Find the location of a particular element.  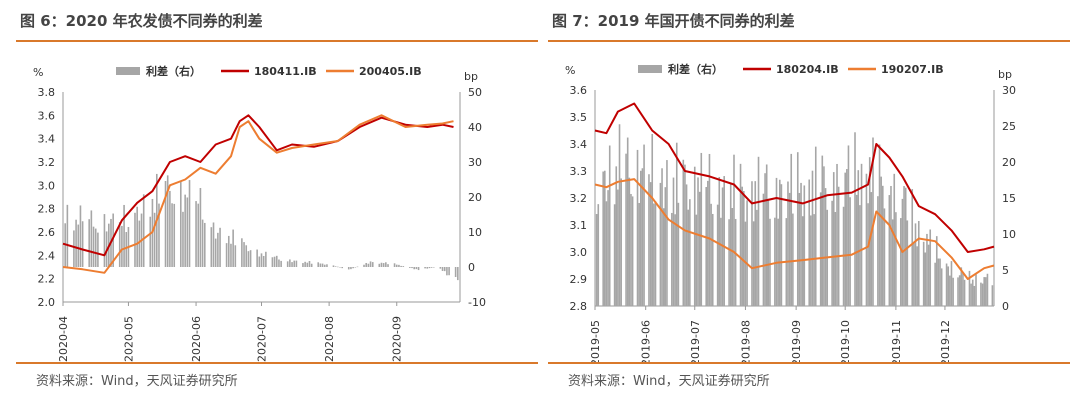

left-tick-label: 3.0 is located at coordinates (579, 252).